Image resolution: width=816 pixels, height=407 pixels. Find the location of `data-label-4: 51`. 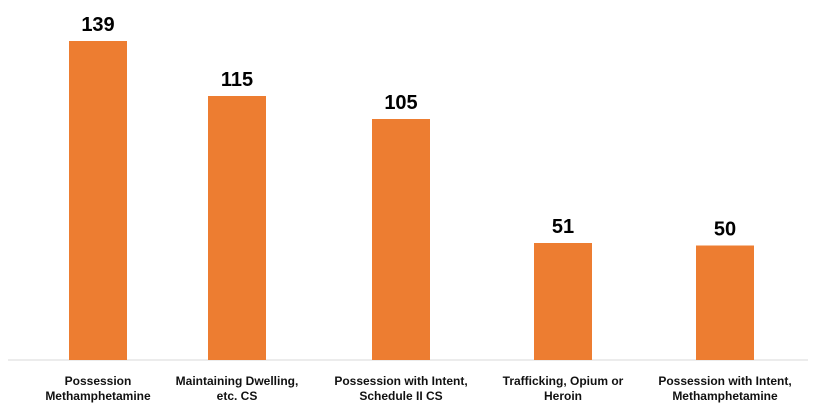

data-label-4: 51 is located at coordinates (563, 227).